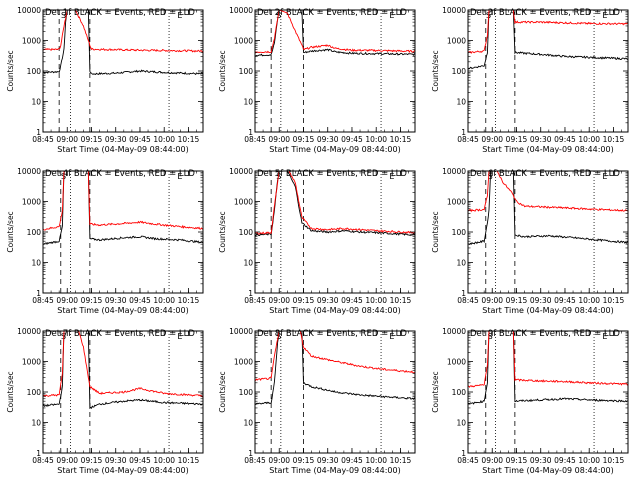 This screenshot has height=480, width=640. Describe the element at coordinates (278, 15) in the screenshot. I see `marker-s-label: S` at that location.